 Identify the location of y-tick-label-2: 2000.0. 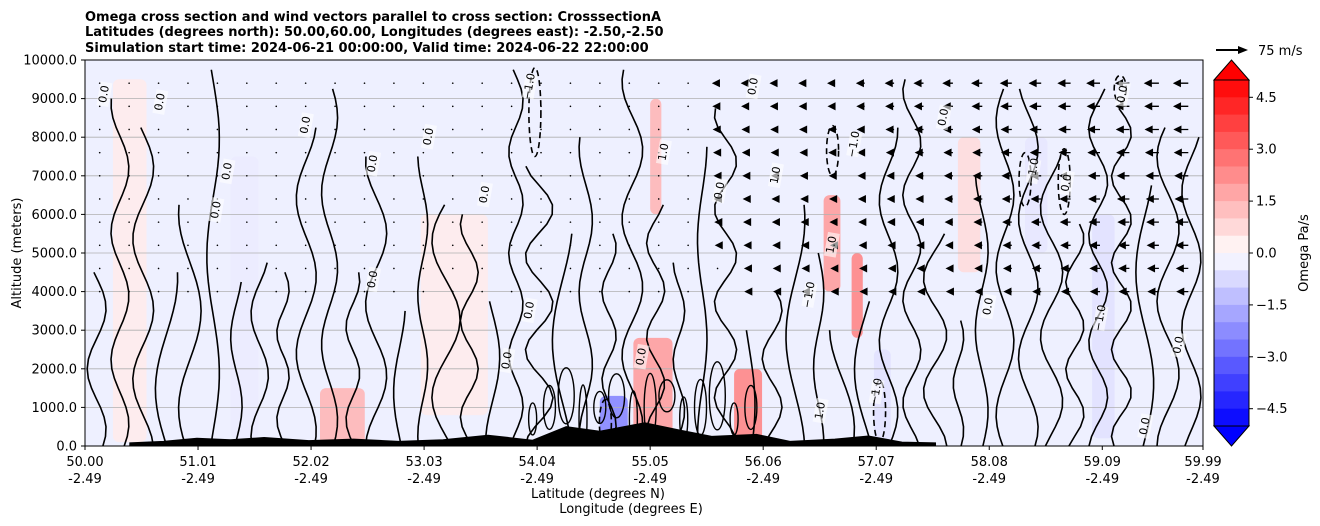
(55, 369).